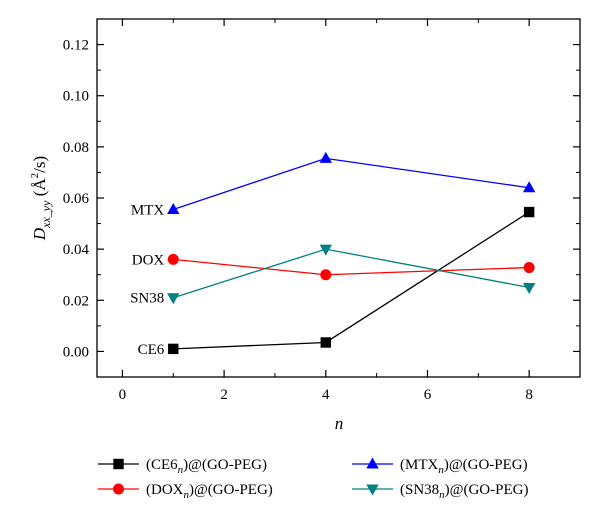 The width and height of the screenshot is (600, 526). What do you see at coordinates (46, 214) in the screenshot?
I see `y-axis-title-sub: xx_yy` at bounding box center [46, 214].